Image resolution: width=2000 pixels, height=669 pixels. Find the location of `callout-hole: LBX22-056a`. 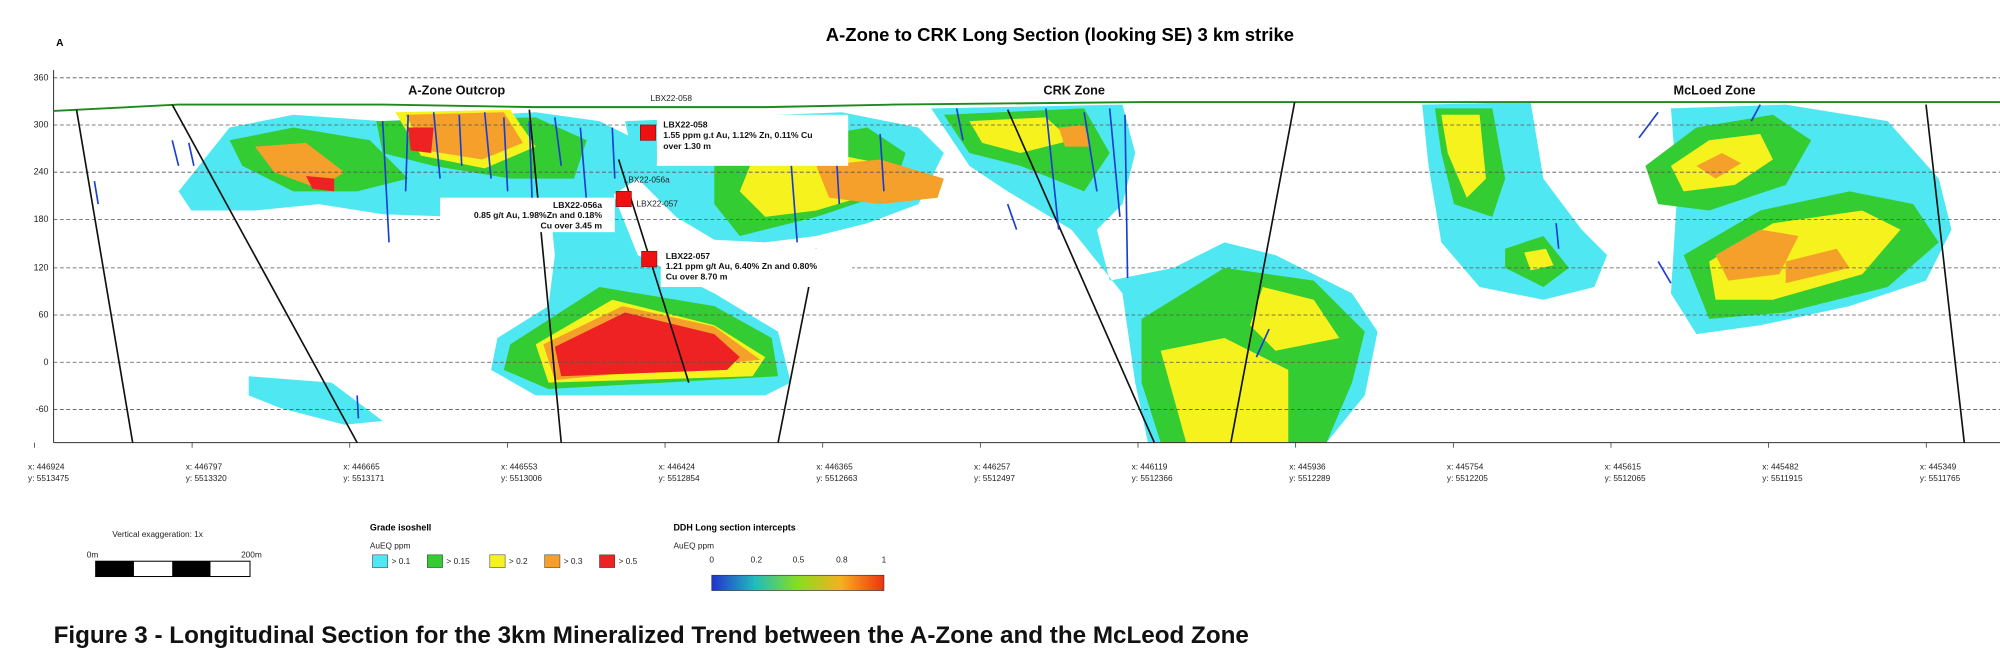

callout-hole: LBX22-056a is located at coordinates (577, 205).